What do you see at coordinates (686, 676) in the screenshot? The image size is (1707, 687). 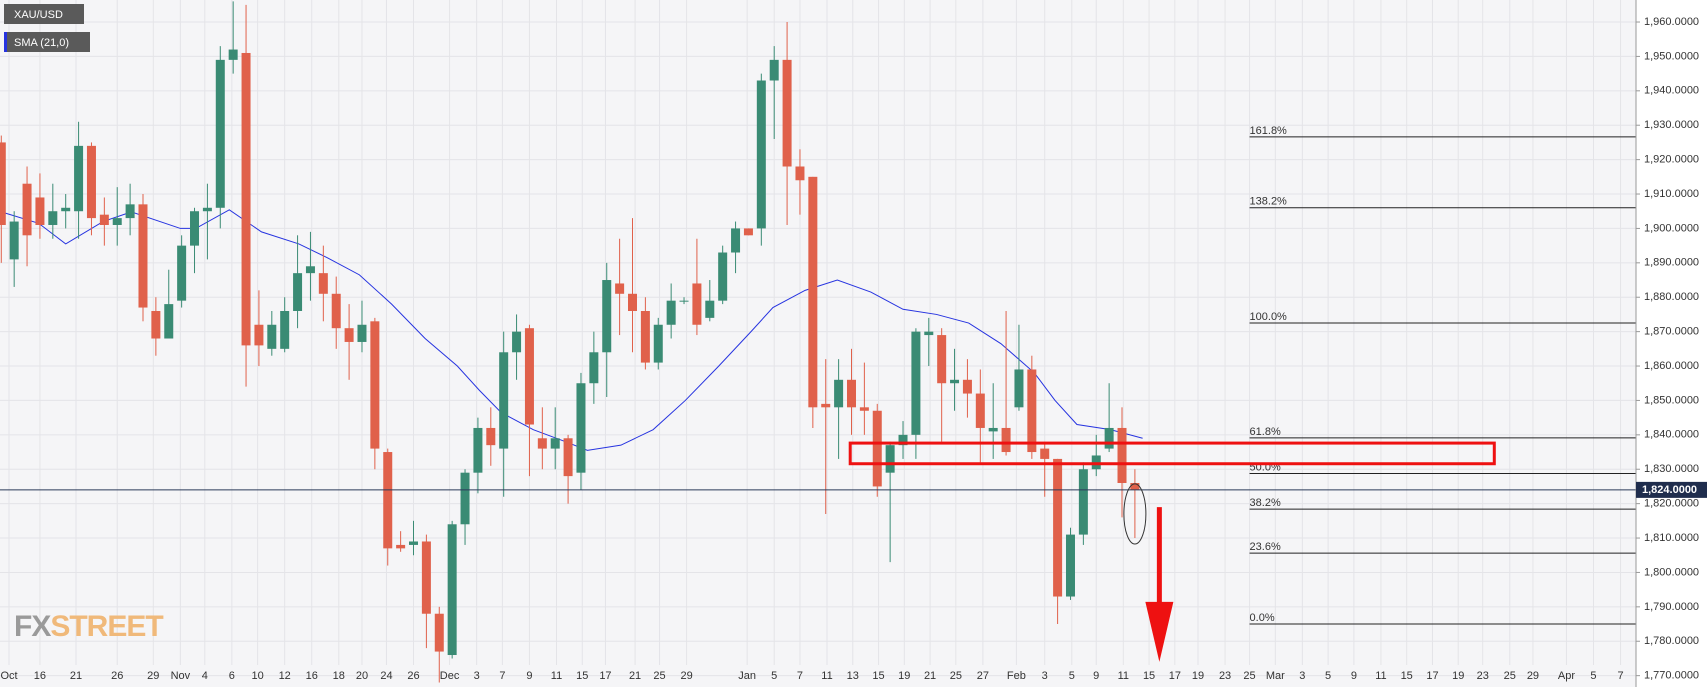 I see `x-tick-label: 29` at bounding box center [686, 676].